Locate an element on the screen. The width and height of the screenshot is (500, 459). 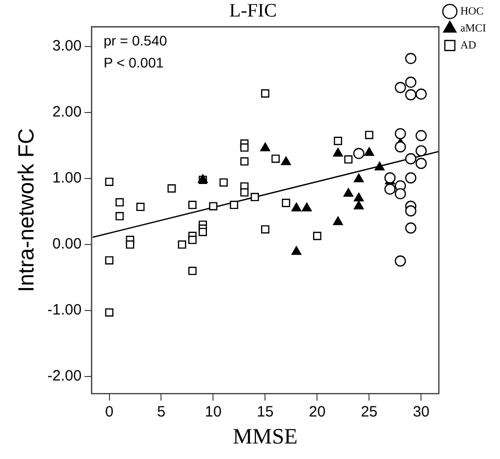
x-tick-label: 25 is located at coordinates (369, 412).